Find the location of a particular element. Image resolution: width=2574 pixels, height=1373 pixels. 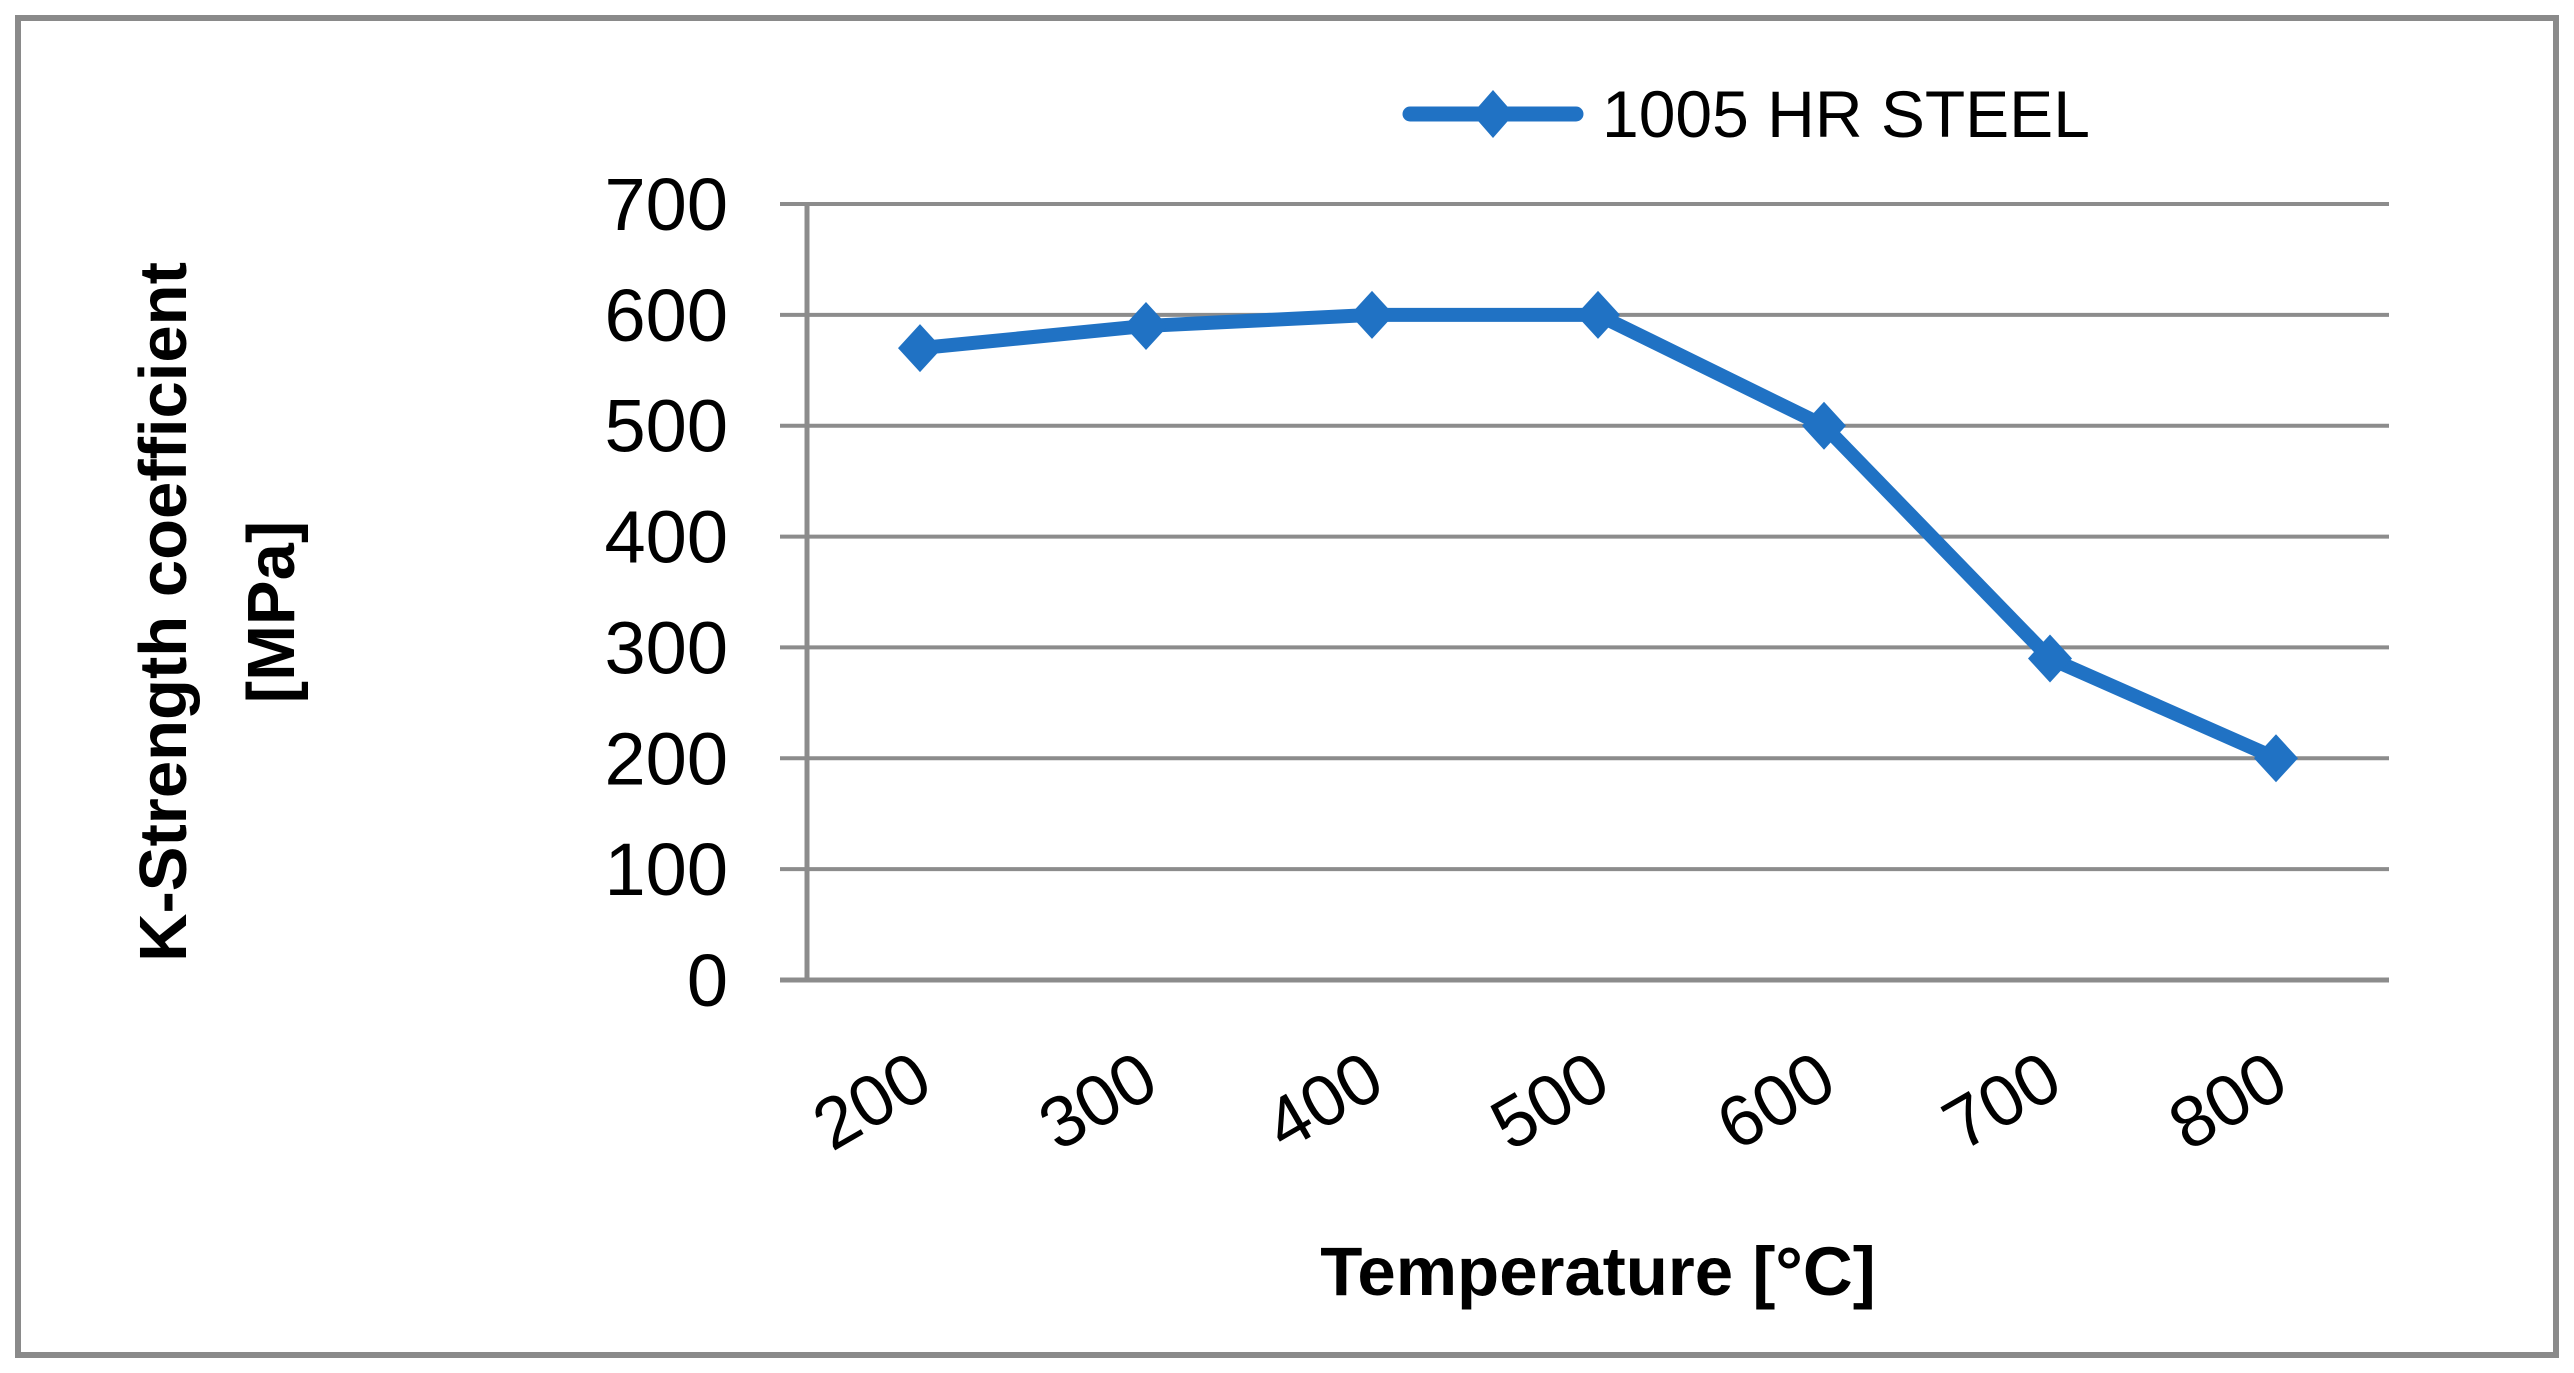

y-tick-label-200: 200 is located at coordinates (666, 758).